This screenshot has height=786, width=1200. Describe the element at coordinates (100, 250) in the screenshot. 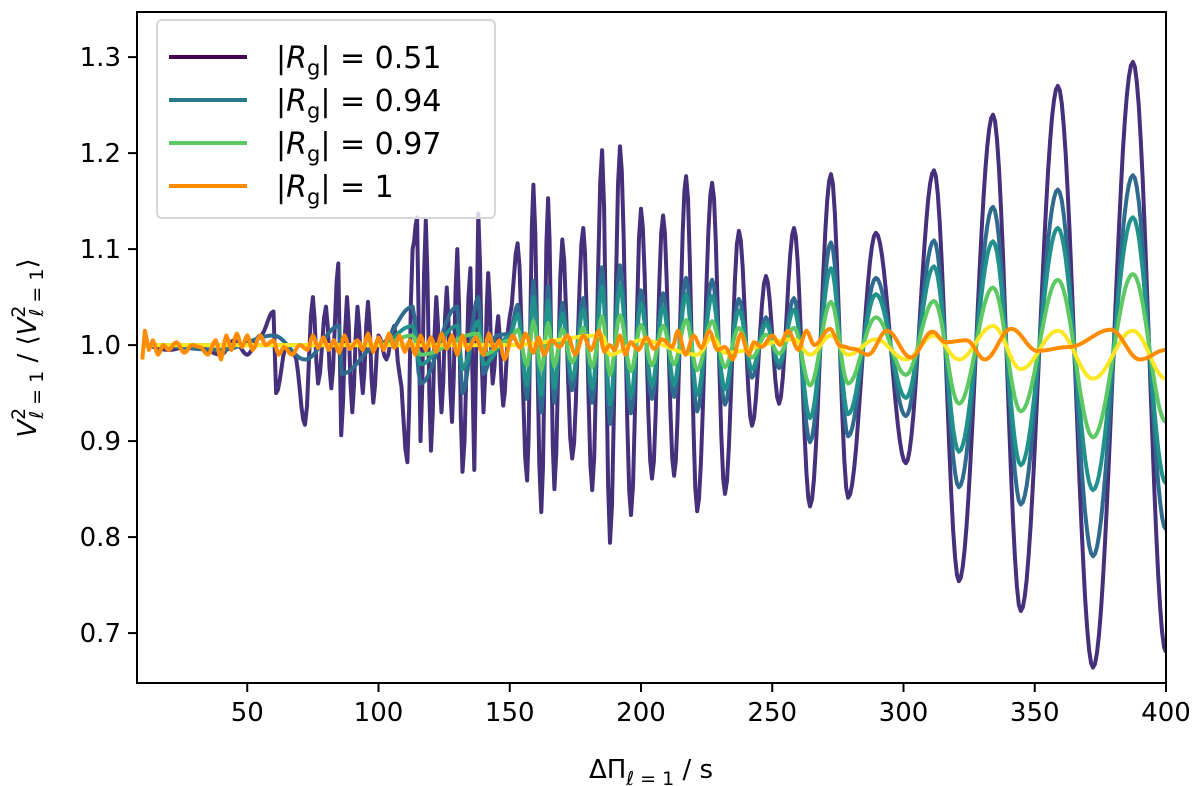

I see `y-tick-label: 1.1` at that location.